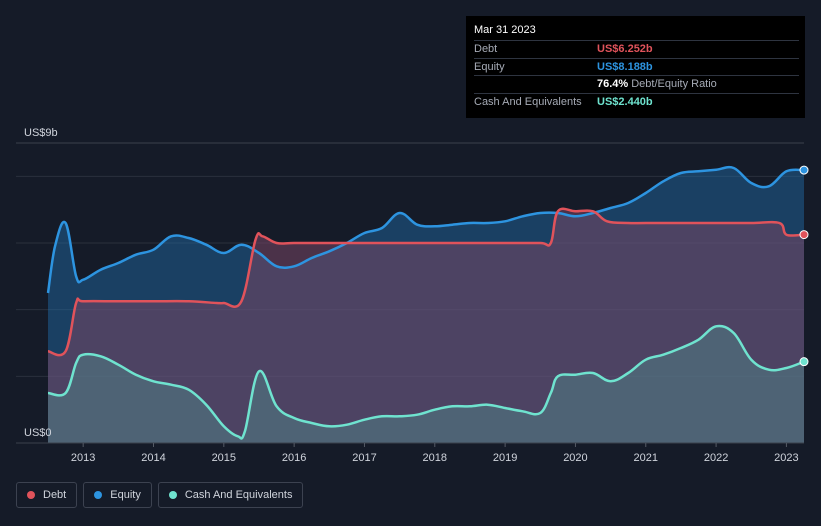  I want to click on tooltip-label: Equity, so click(489, 66).